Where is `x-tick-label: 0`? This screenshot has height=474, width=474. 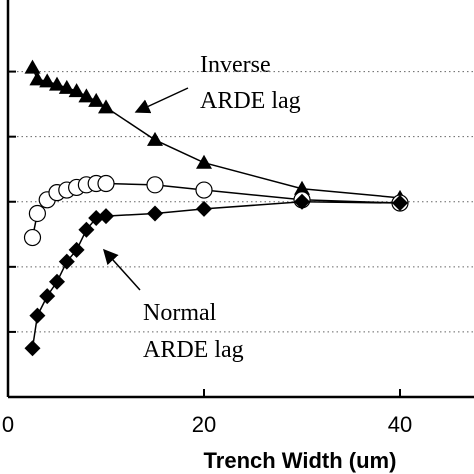
x-tick-label: 0 is located at coordinates (8, 424).